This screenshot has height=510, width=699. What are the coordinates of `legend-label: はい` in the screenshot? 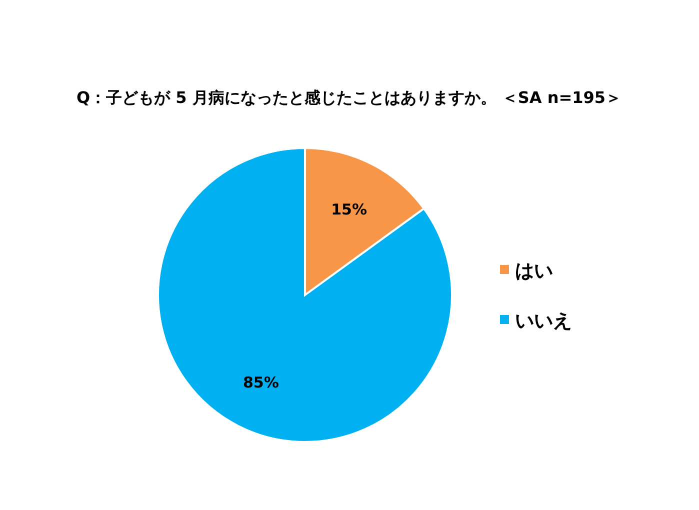 It's located at (534, 271).